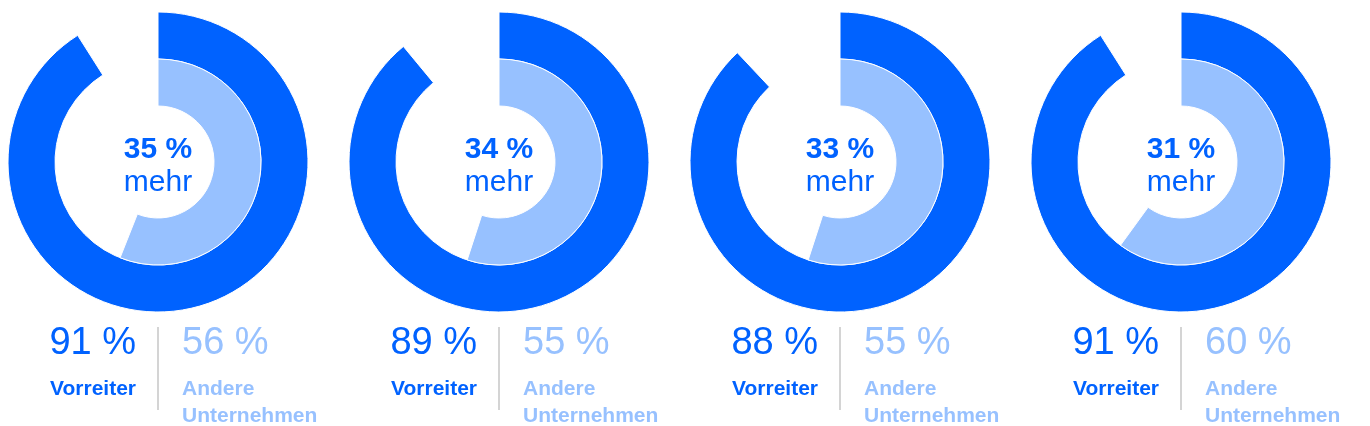 Image resolution: width=1370 pixels, height=426 pixels. What do you see at coordinates (499, 147) in the screenshot?
I see `text: 34 %` at bounding box center [499, 147].